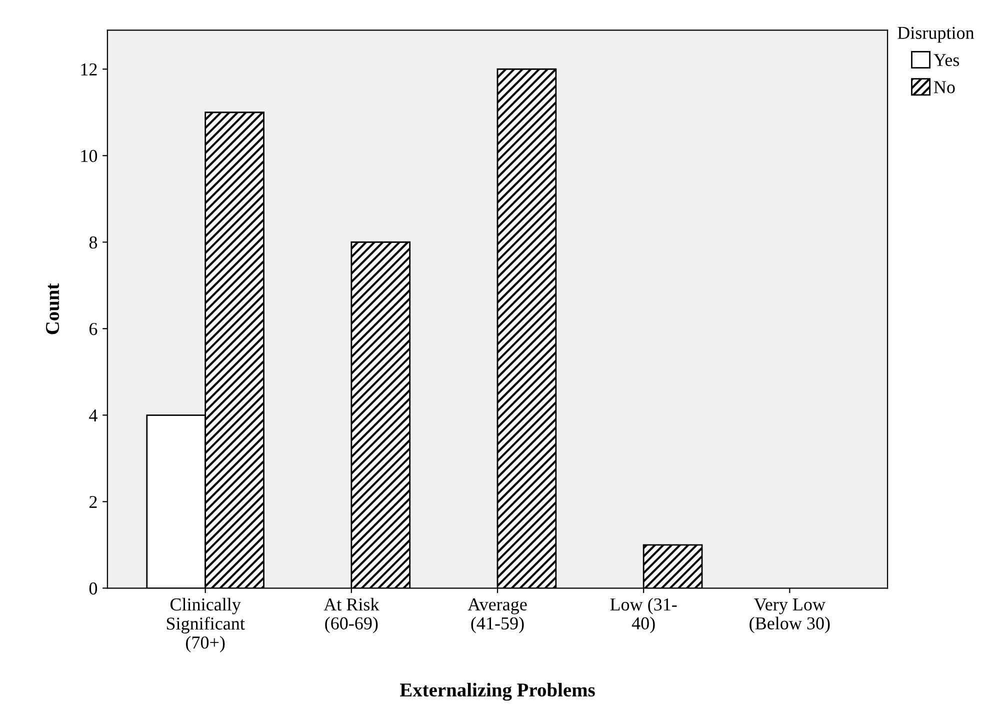  I want to click on x-tick-label: Average (41-59), so click(497, 616).